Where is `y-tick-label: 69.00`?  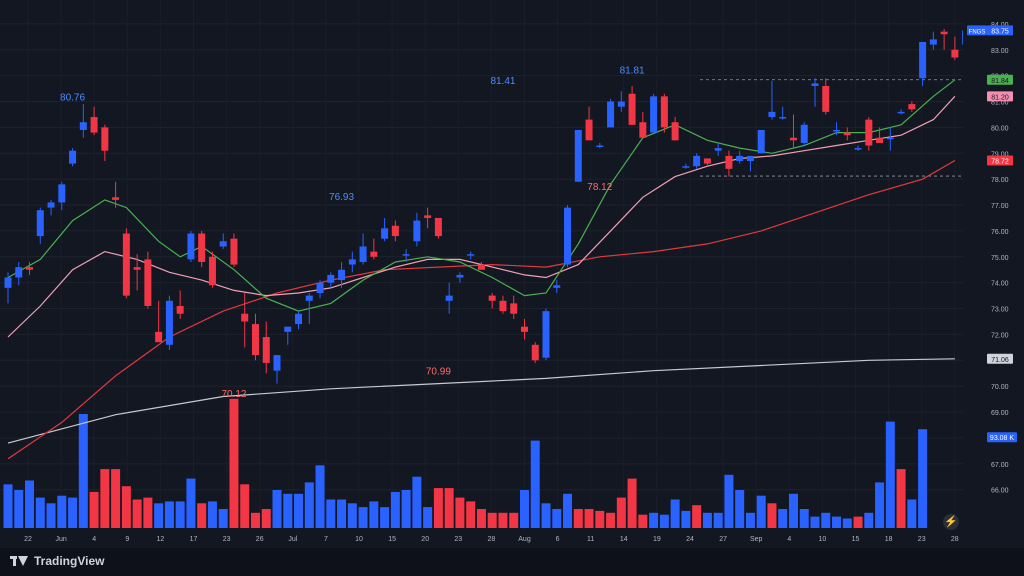 y-tick-label: 69.00 is located at coordinates (1000, 413).